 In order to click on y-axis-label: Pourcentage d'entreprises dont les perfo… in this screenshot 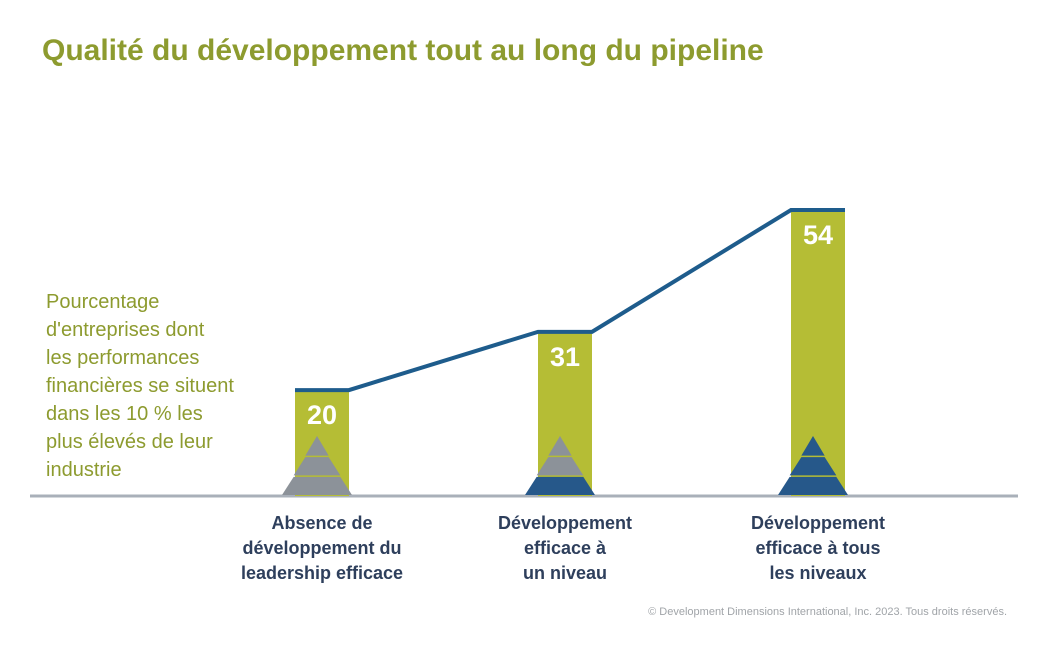, I will do `click(140, 386)`.